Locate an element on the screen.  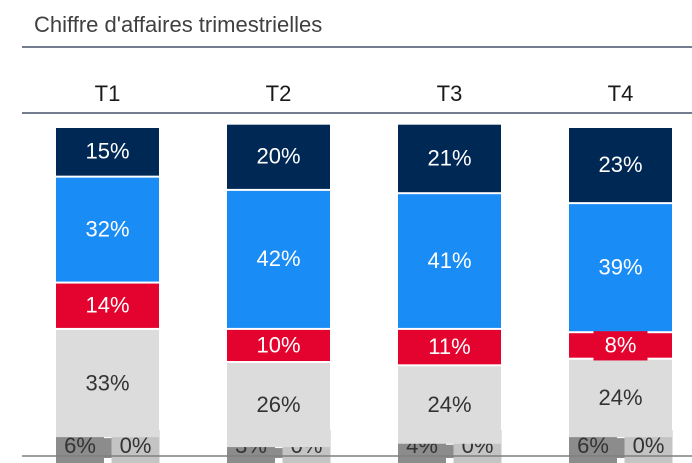
value-label: 42% is located at coordinates (278, 258).